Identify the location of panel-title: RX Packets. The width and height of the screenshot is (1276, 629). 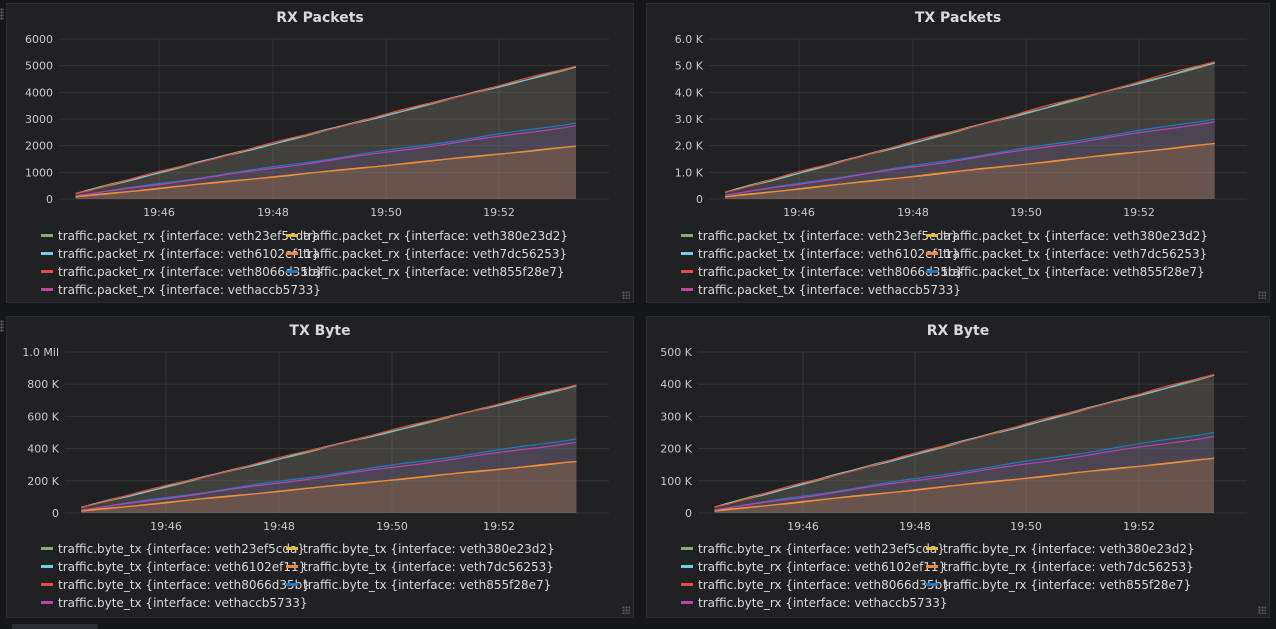
(320, 18).